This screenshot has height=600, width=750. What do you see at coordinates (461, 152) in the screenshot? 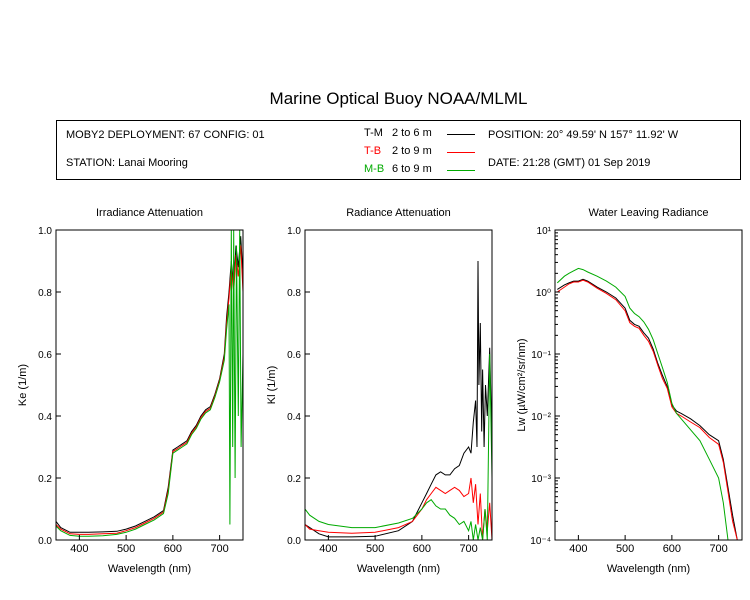
I see `legend-line-tb` at bounding box center [461, 152].